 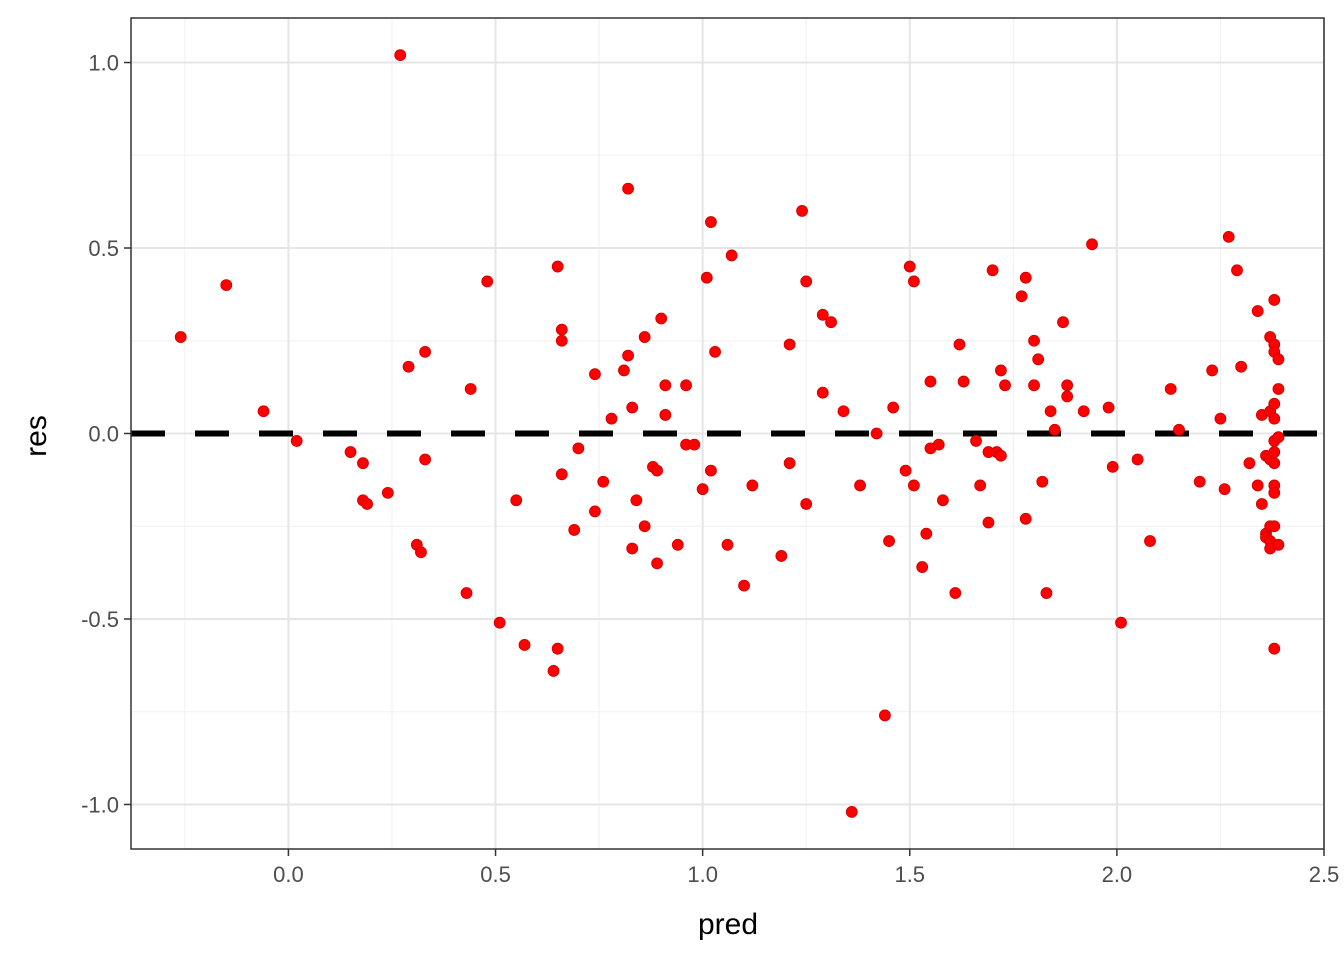 I want to click on y-tick-label: -1.0, so click(x=100, y=804).